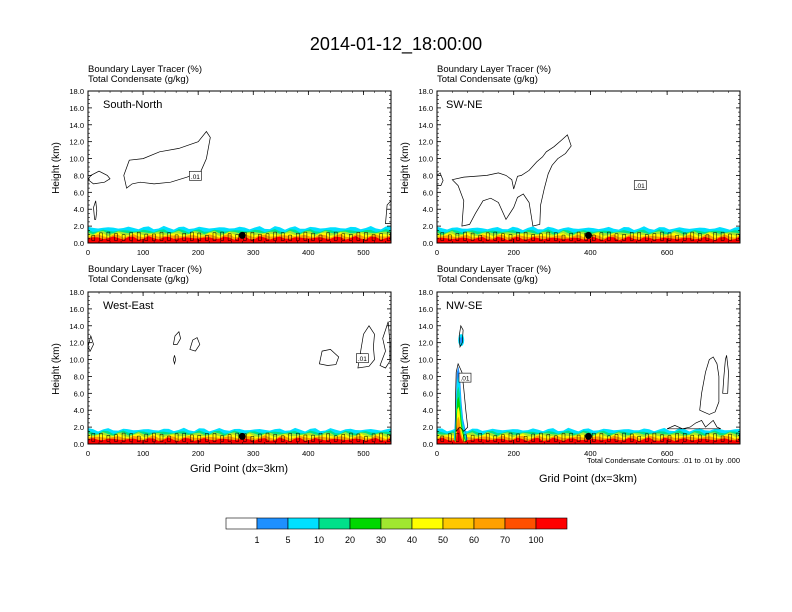 The height and width of the screenshot is (612, 792). What do you see at coordinates (588, 479) in the screenshot?
I see `x-axis-label: Grid Point (dx=3km)` at bounding box center [588, 479].